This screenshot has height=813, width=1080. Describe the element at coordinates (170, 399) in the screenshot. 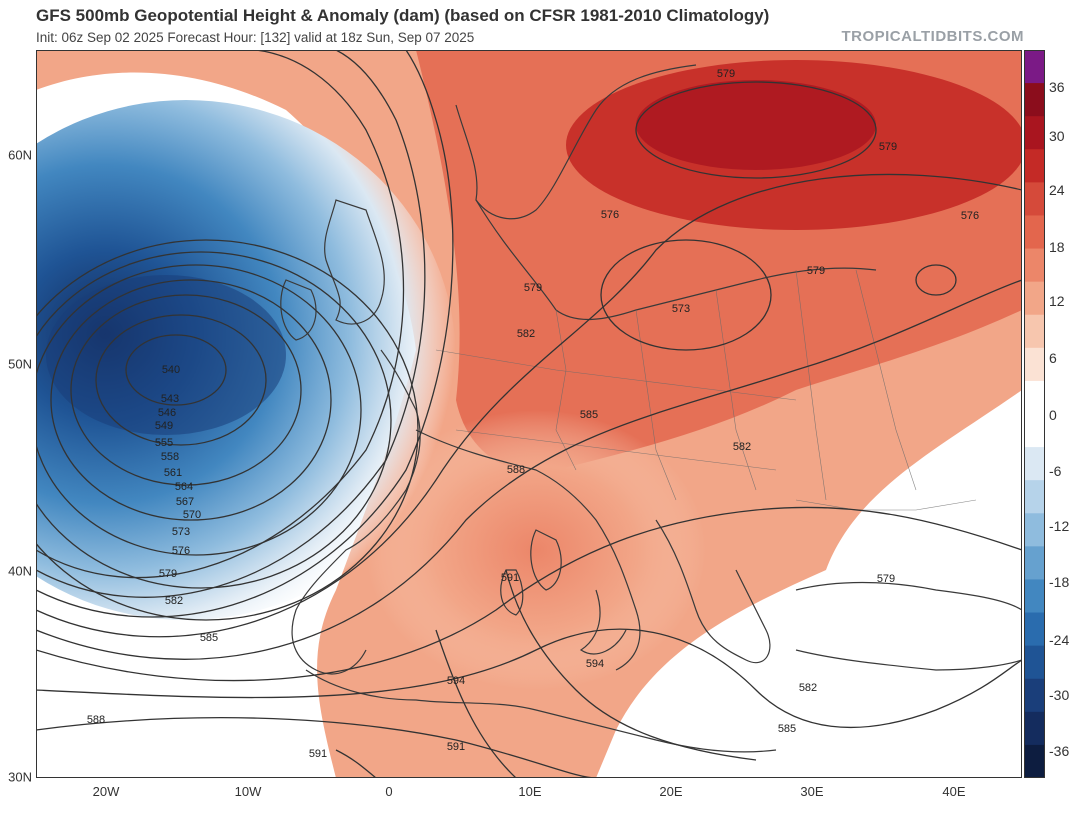

I see `contour-label-543: 543` at that location.